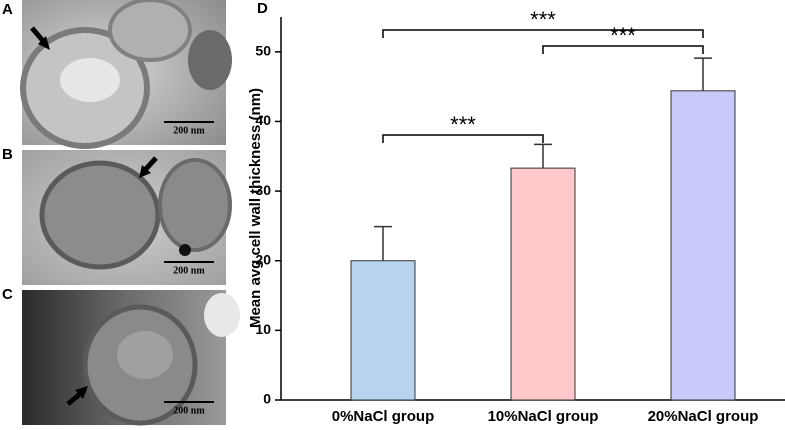 The height and width of the screenshot is (430, 785). I want to click on micrograph-a, so click(126, 74).